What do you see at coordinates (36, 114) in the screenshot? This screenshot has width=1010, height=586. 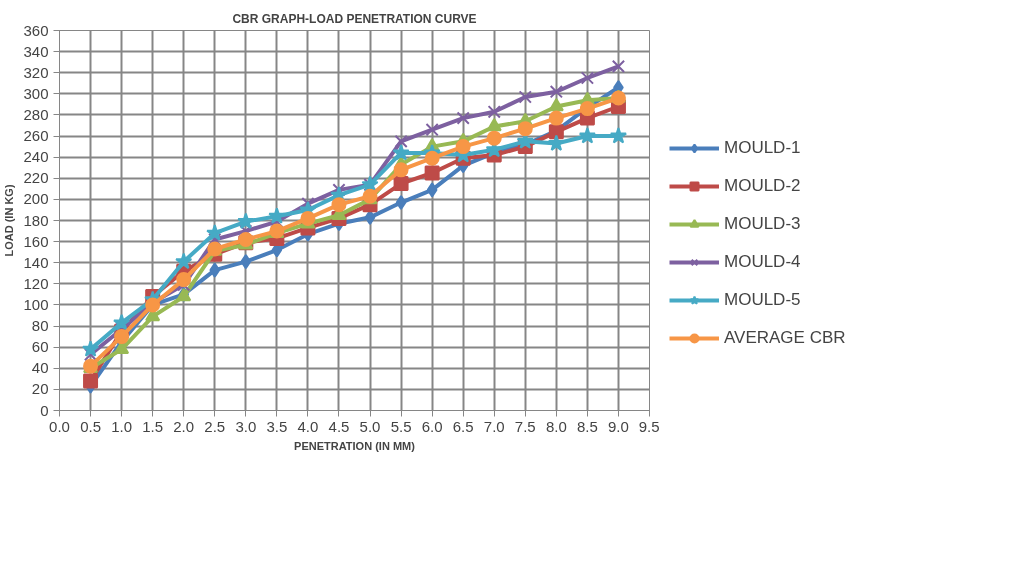 I see `y-tick-label: 280` at bounding box center [36, 114].